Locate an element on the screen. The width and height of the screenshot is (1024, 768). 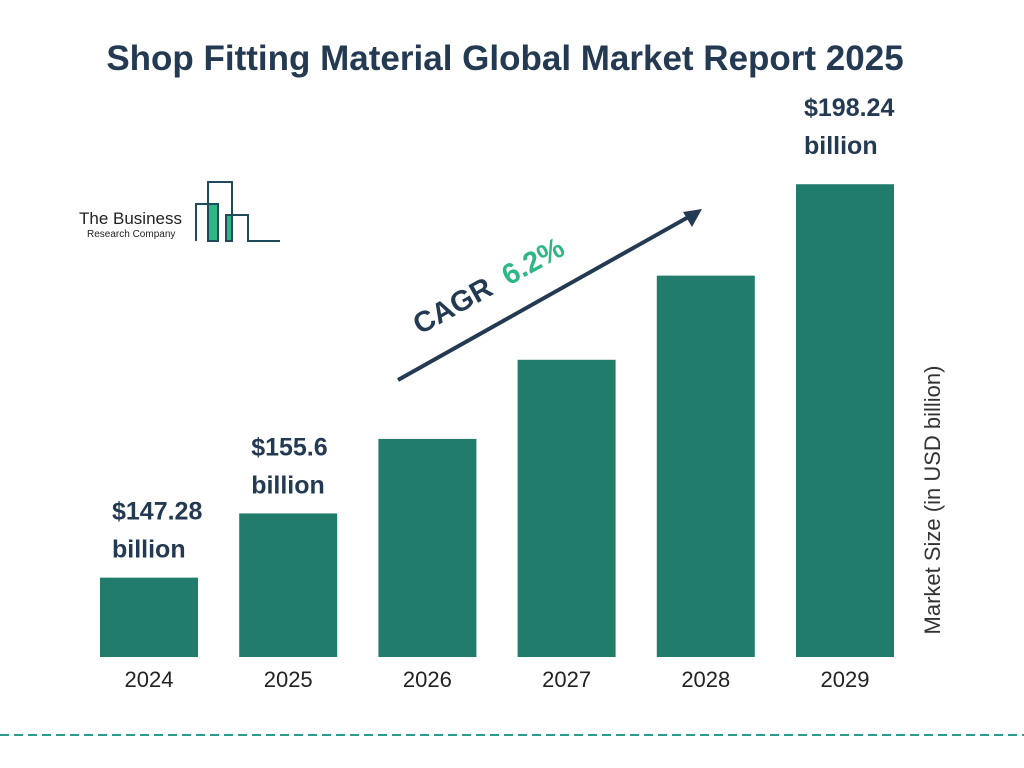
data-label-2024: billion is located at coordinates (149, 550).